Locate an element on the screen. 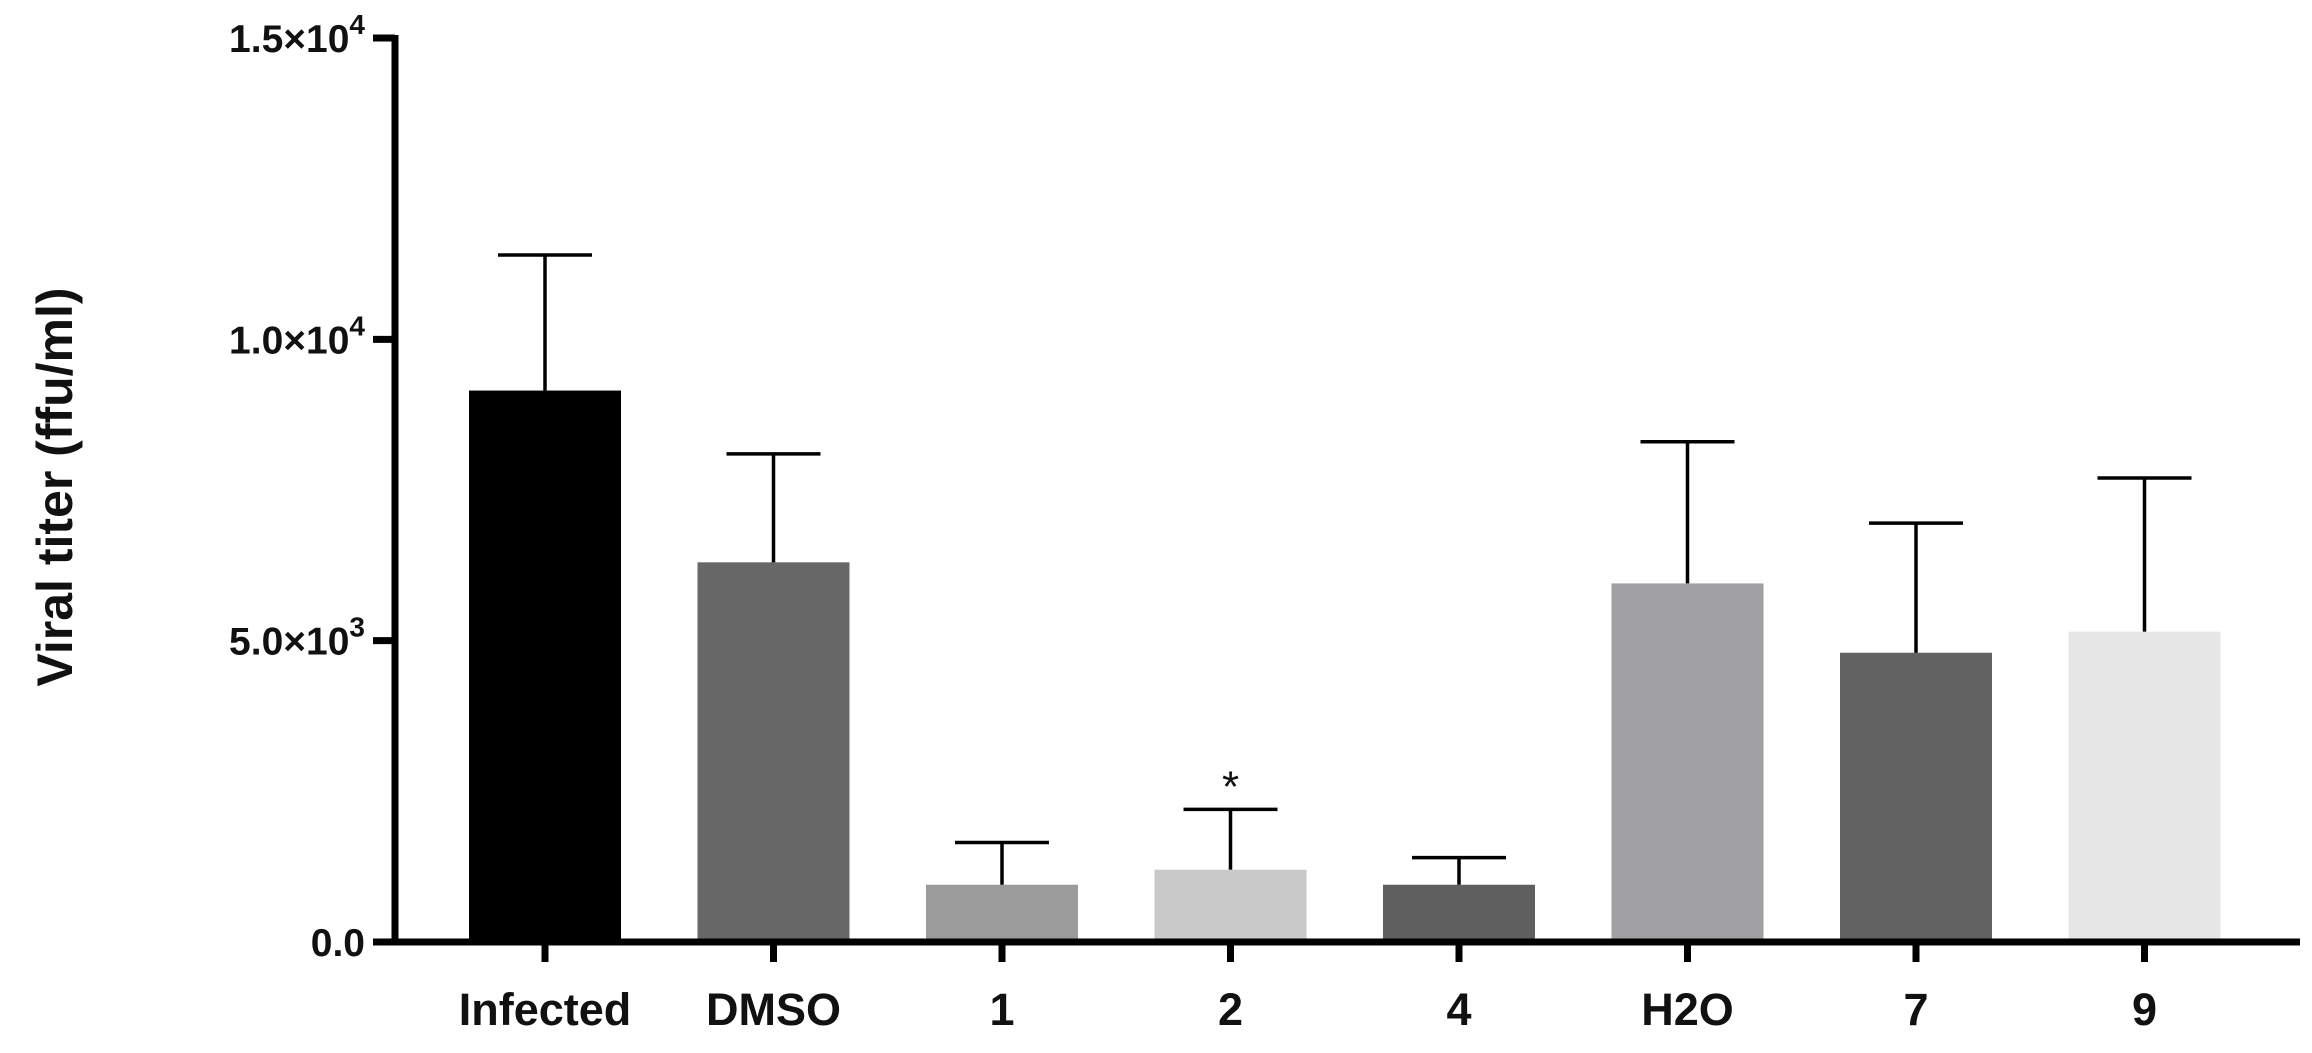 The width and height of the screenshot is (2312, 1053). x-tick-label-h2o: H2O is located at coordinates (1687, 1009).